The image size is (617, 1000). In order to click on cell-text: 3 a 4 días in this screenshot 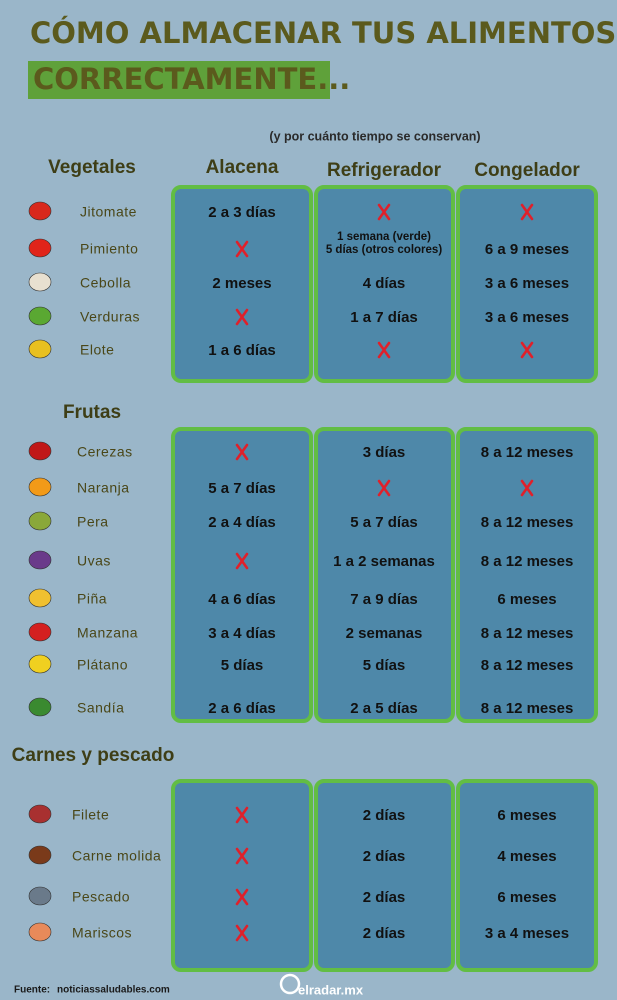, I will do `click(242, 633)`.